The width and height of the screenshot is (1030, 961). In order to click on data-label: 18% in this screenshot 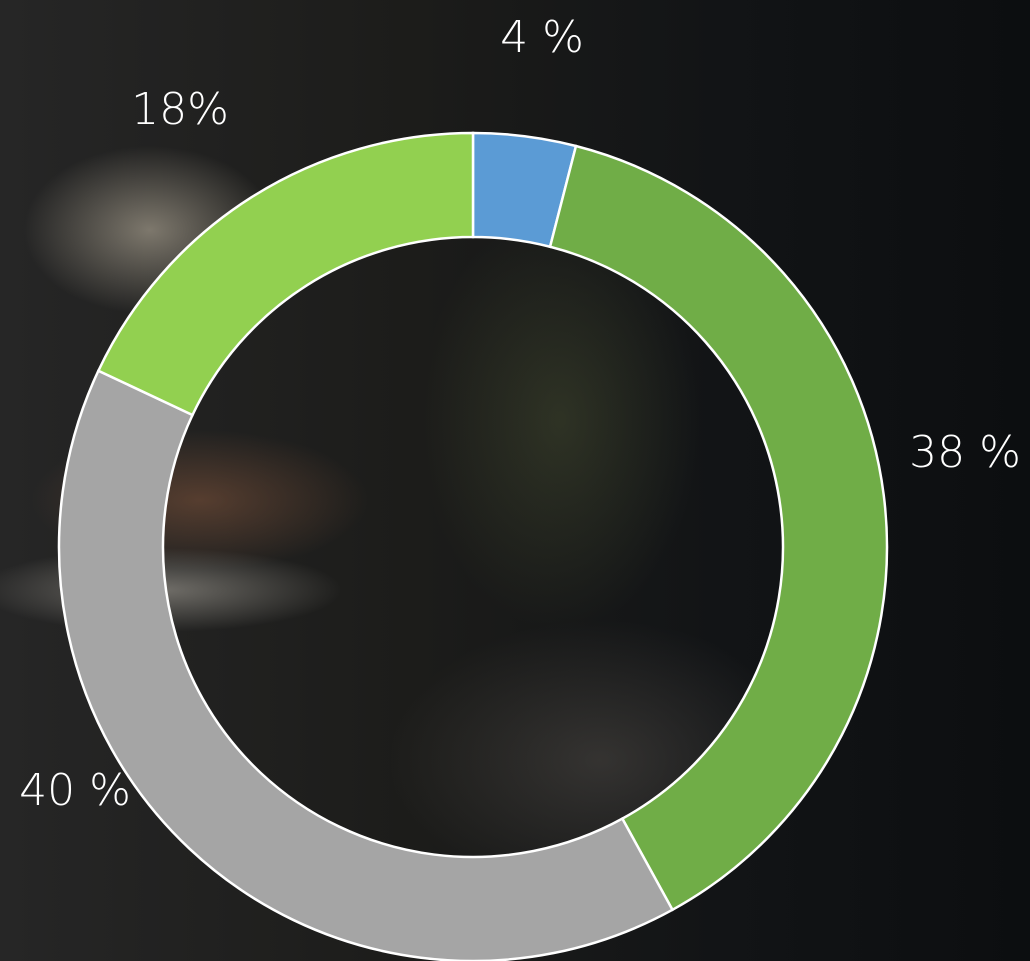, I will do `click(180, 109)`.